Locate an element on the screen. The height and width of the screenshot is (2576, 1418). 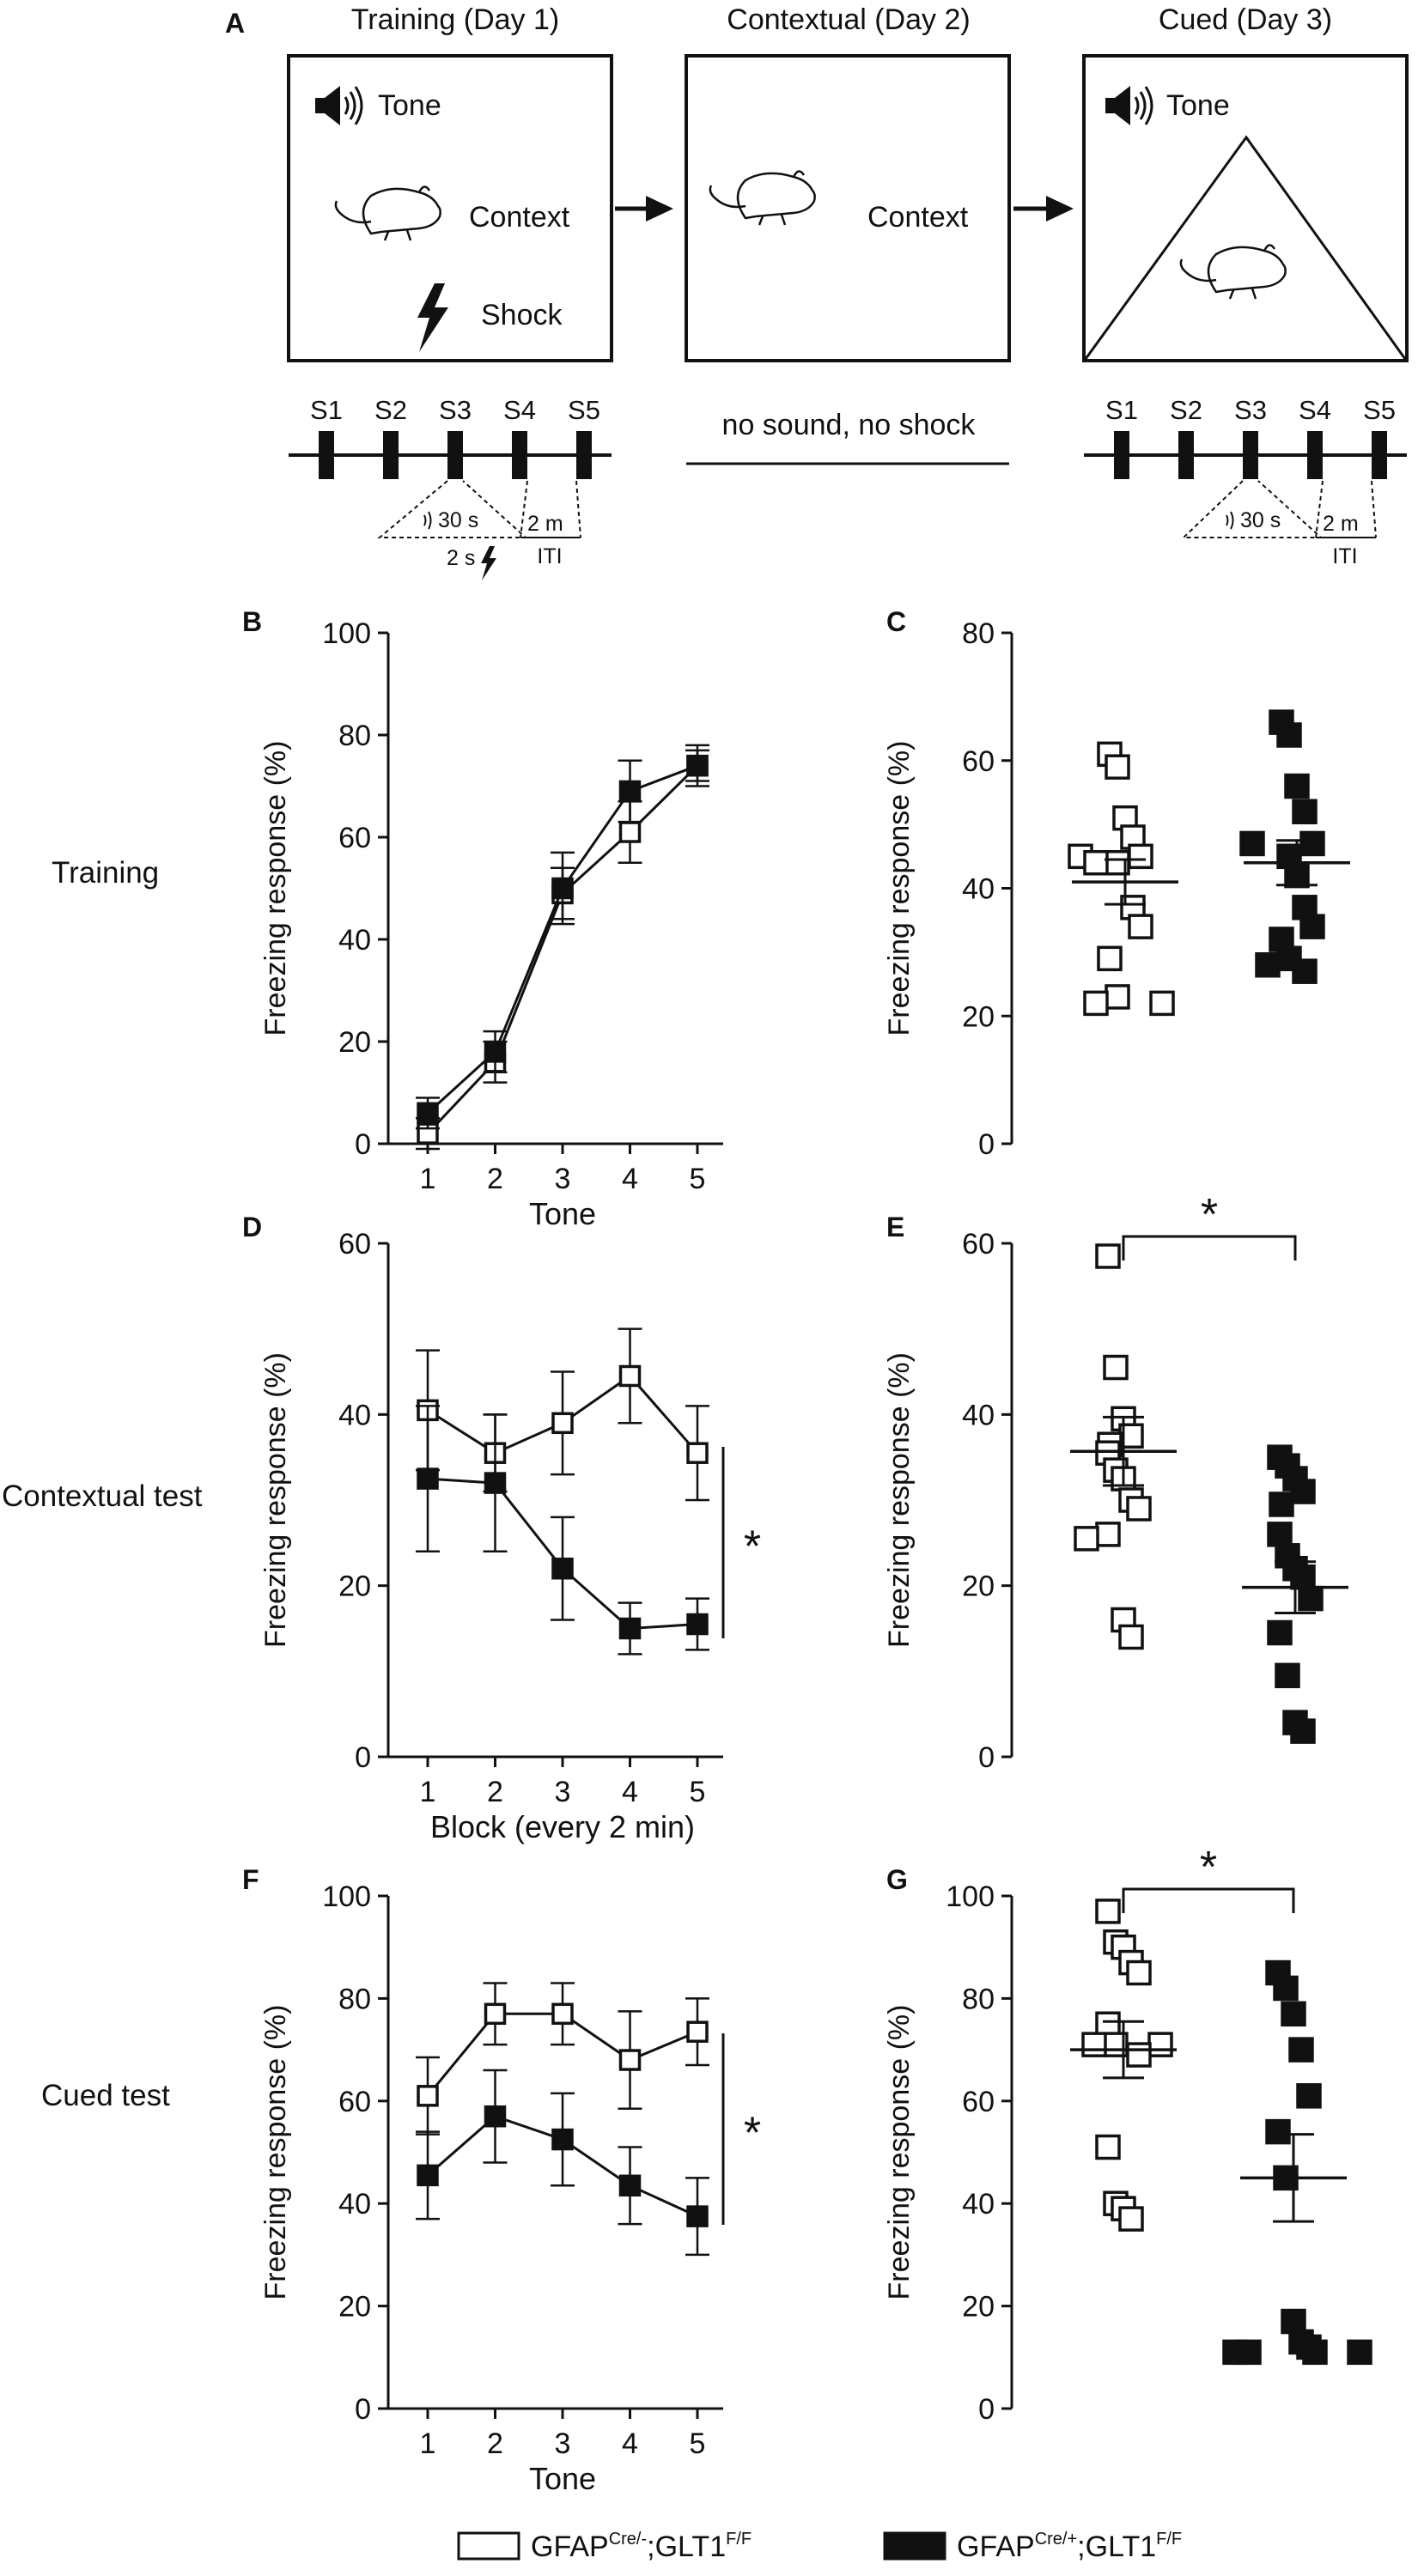
legend-label-control: GFAPCre/-;GLT1F/F is located at coordinates (641, 2546).